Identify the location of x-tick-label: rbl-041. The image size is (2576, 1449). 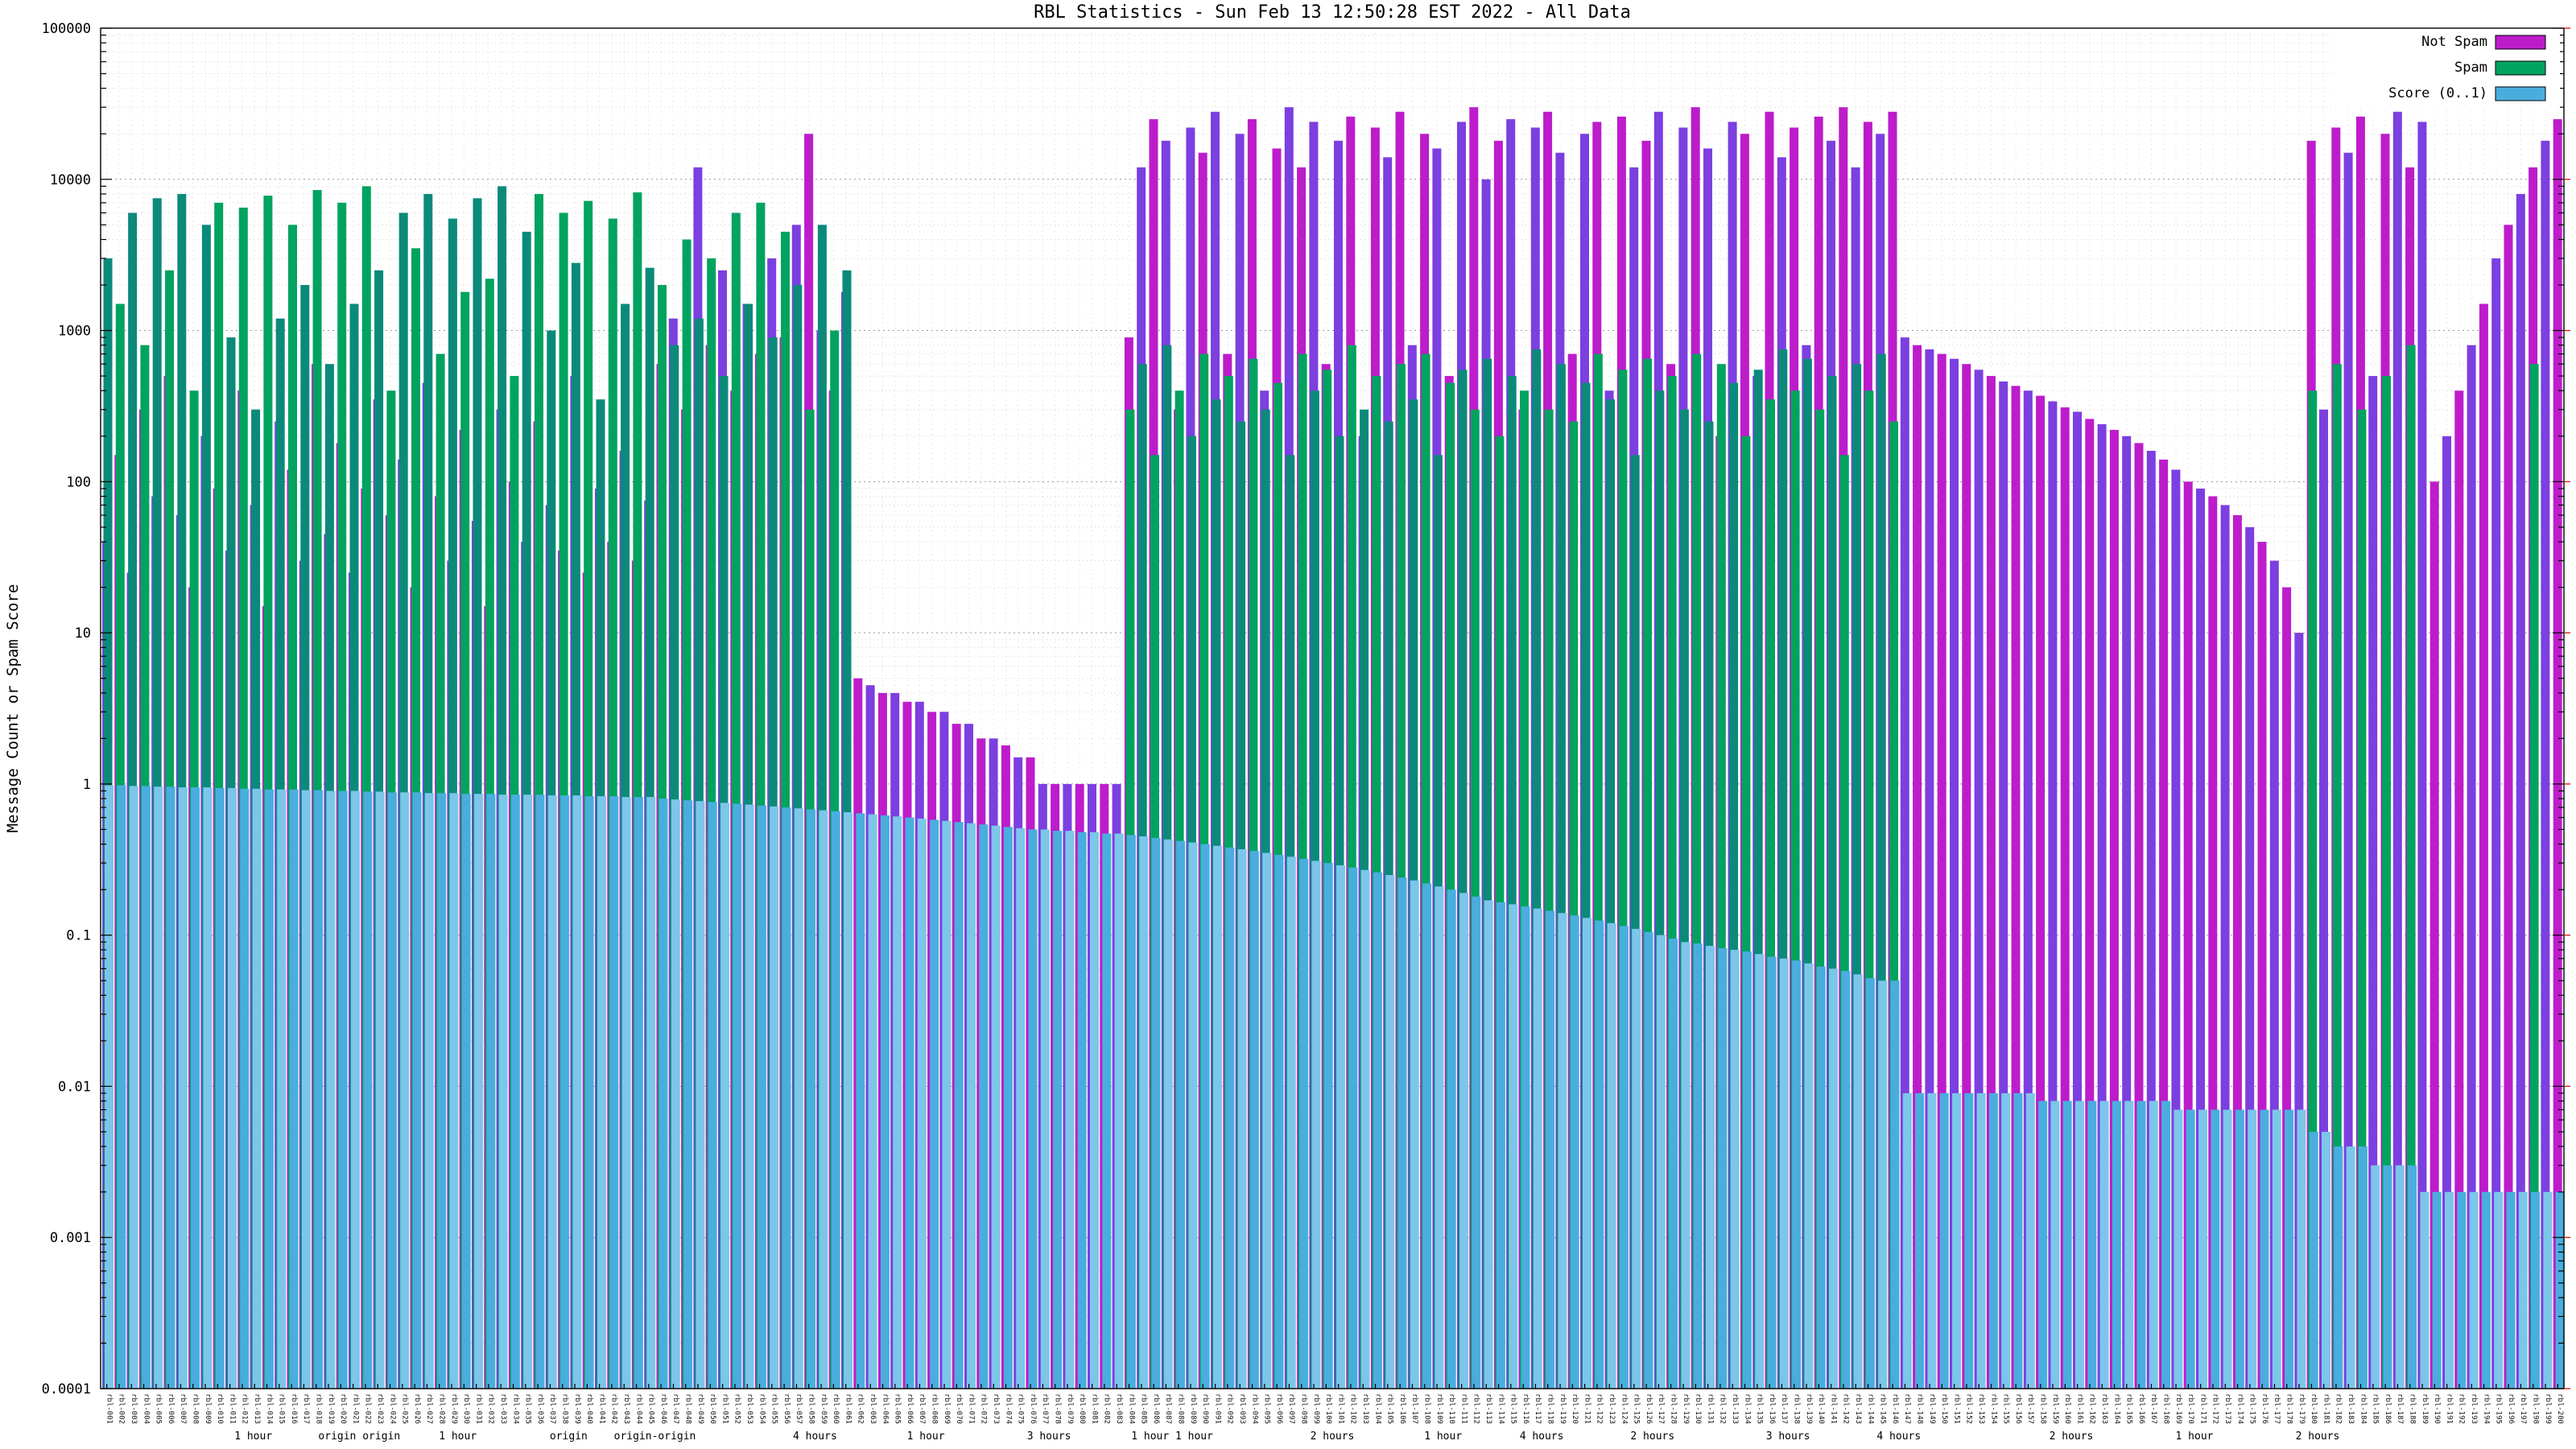
(601, 1408).